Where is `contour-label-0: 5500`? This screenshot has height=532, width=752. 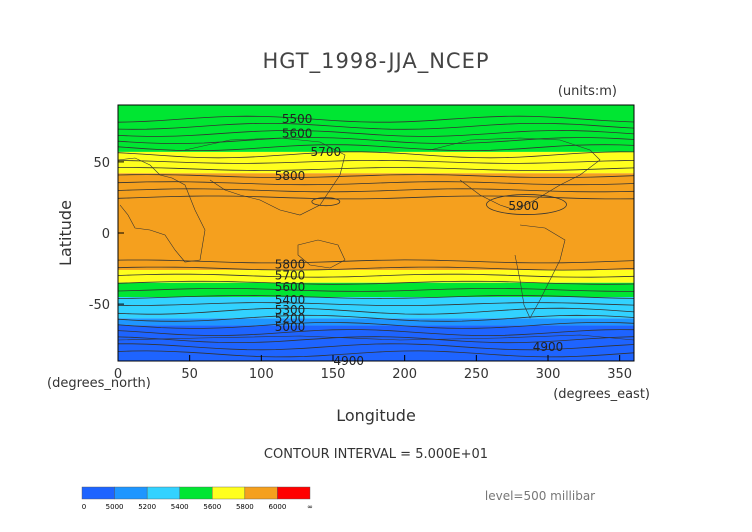
contour-label-0: 5500 is located at coordinates (297, 119).